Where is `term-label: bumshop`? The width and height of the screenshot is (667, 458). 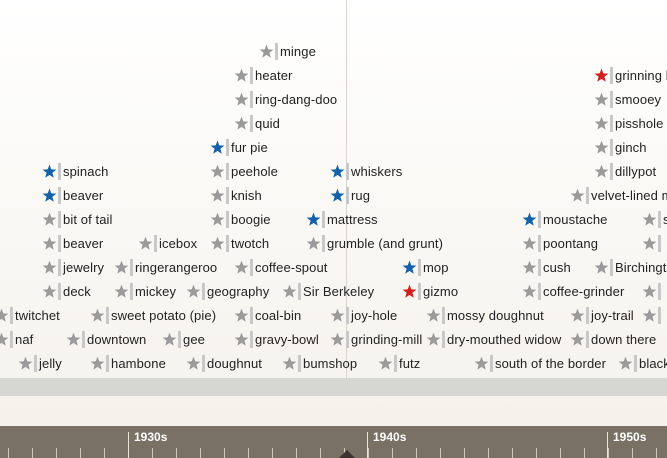 term-label: bumshop is located at coordinates (330, 363).